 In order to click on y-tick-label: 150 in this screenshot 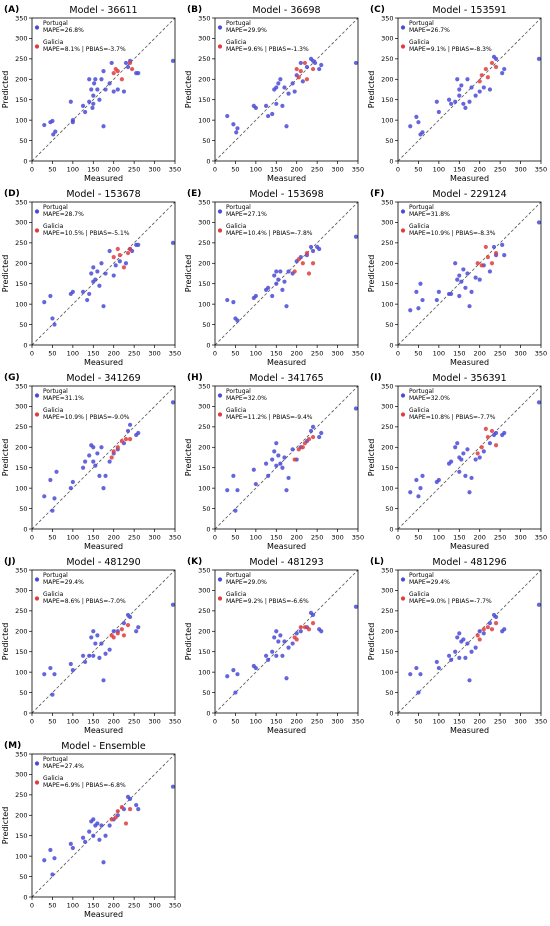, I will do `click(21, 468)`.